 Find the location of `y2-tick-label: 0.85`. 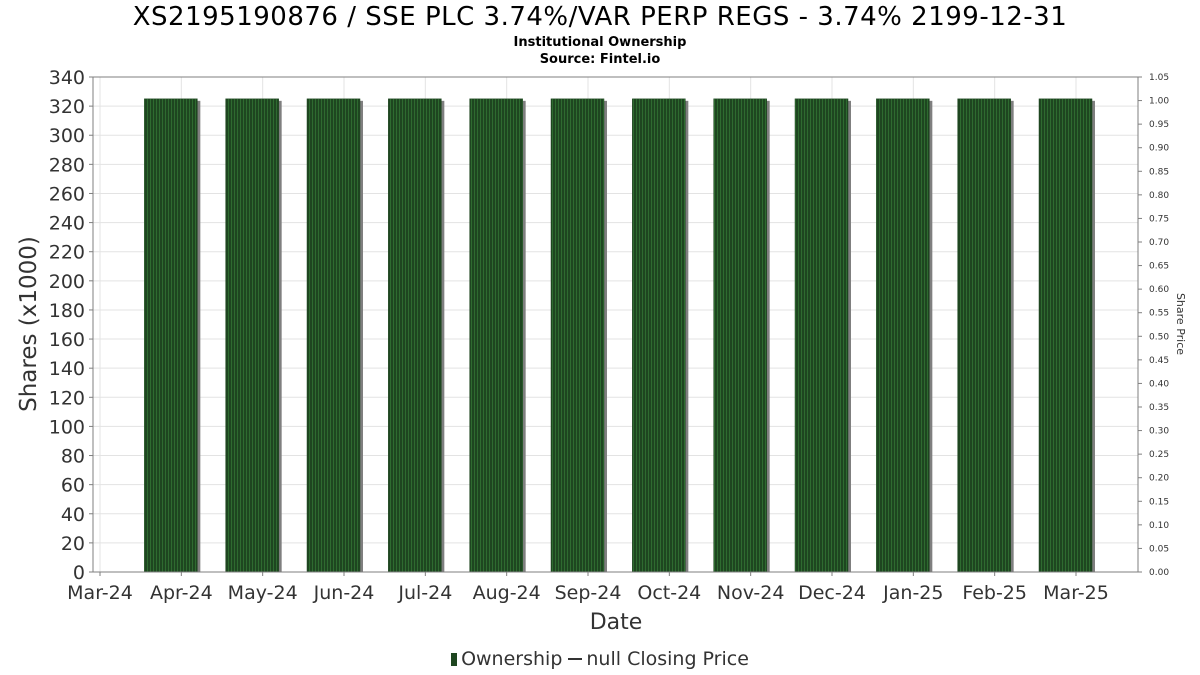

y2-tick-label: 0.85 is located at coordinates (1159, 172).